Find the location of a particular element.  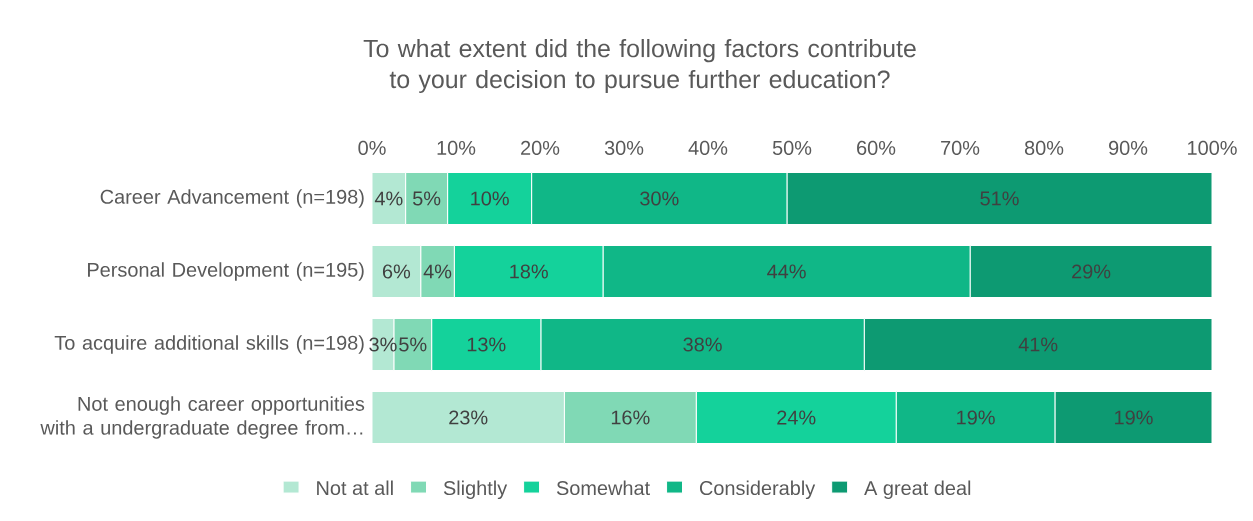

legend-label: Not at all is located at coordinates (355, 488).